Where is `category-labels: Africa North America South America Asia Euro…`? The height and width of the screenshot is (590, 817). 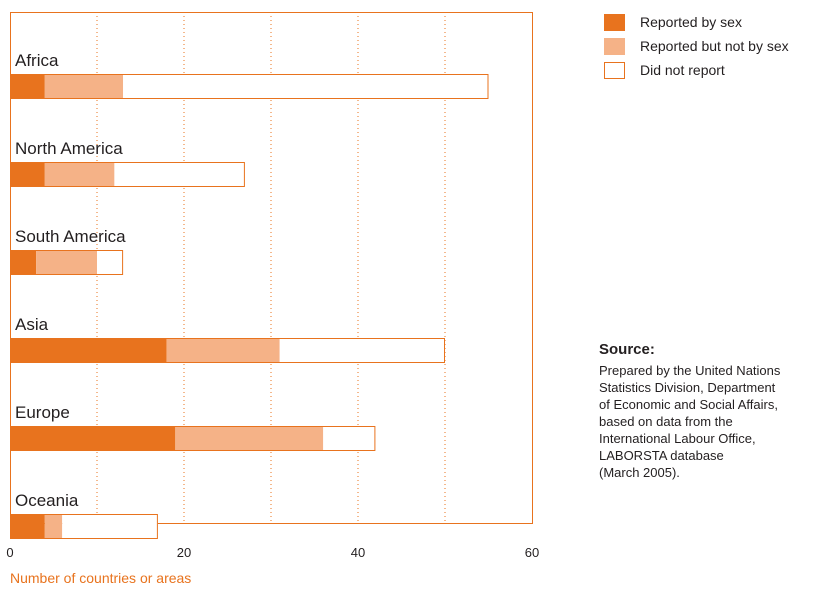
category-labels: Africa North America South America Asia Euro… is located at coordinates (70, 280).